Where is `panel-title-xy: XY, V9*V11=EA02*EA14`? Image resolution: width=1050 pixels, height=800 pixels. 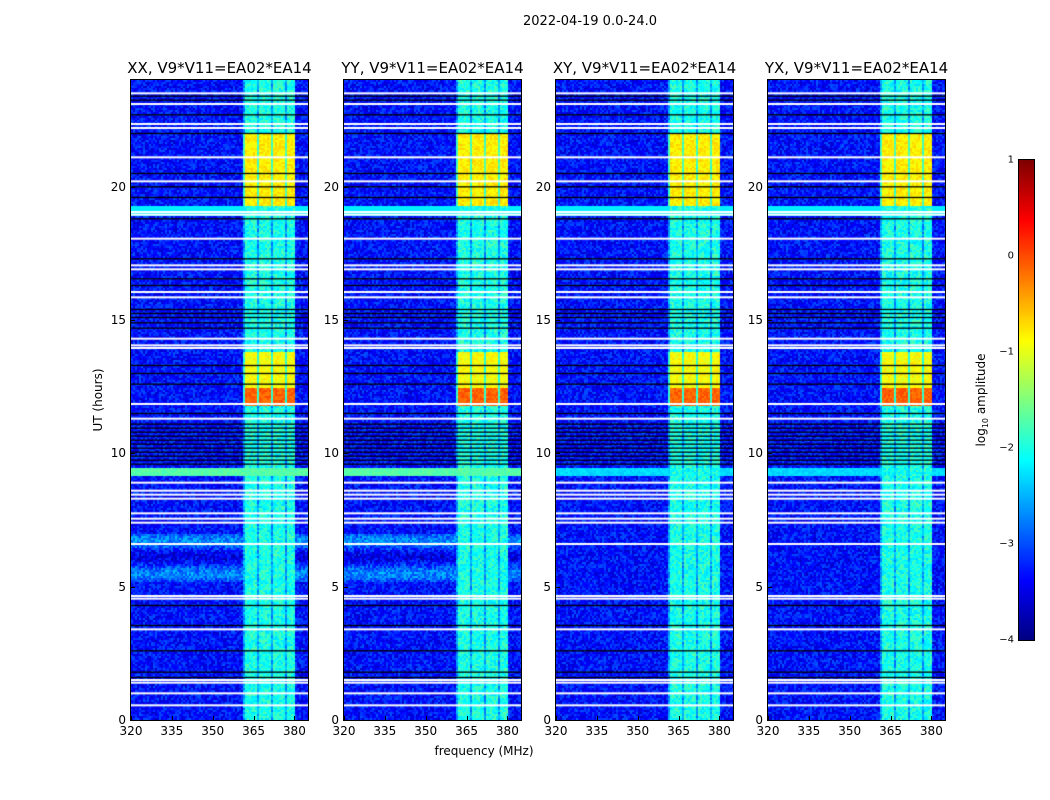
panel-title-xy: XY, V9*V11=EA02*EA14 is located at coordinates (644, 68).